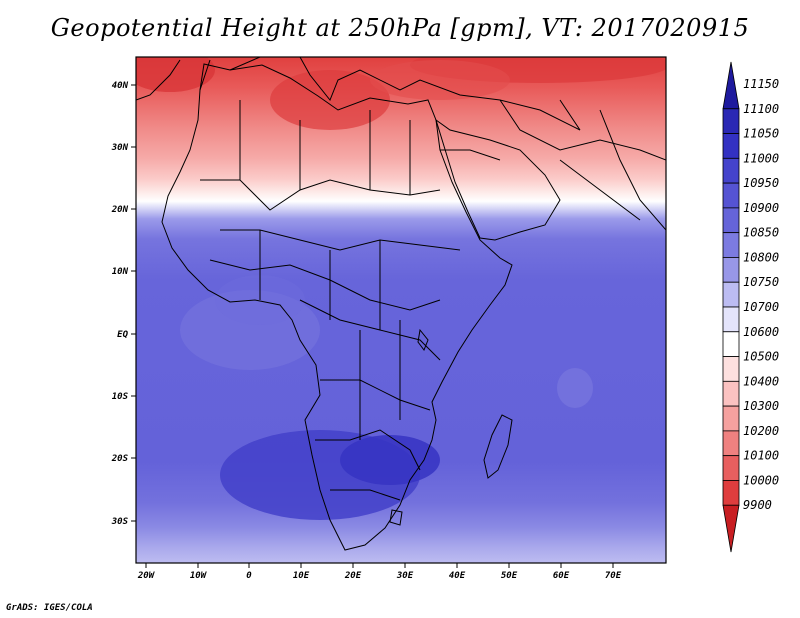 This screenshot has height=618, width=800. What do you see at coordinates (761, 381) in the screenshot?
I see `colorbar-label: 10400` at bounding box center [761, 381].